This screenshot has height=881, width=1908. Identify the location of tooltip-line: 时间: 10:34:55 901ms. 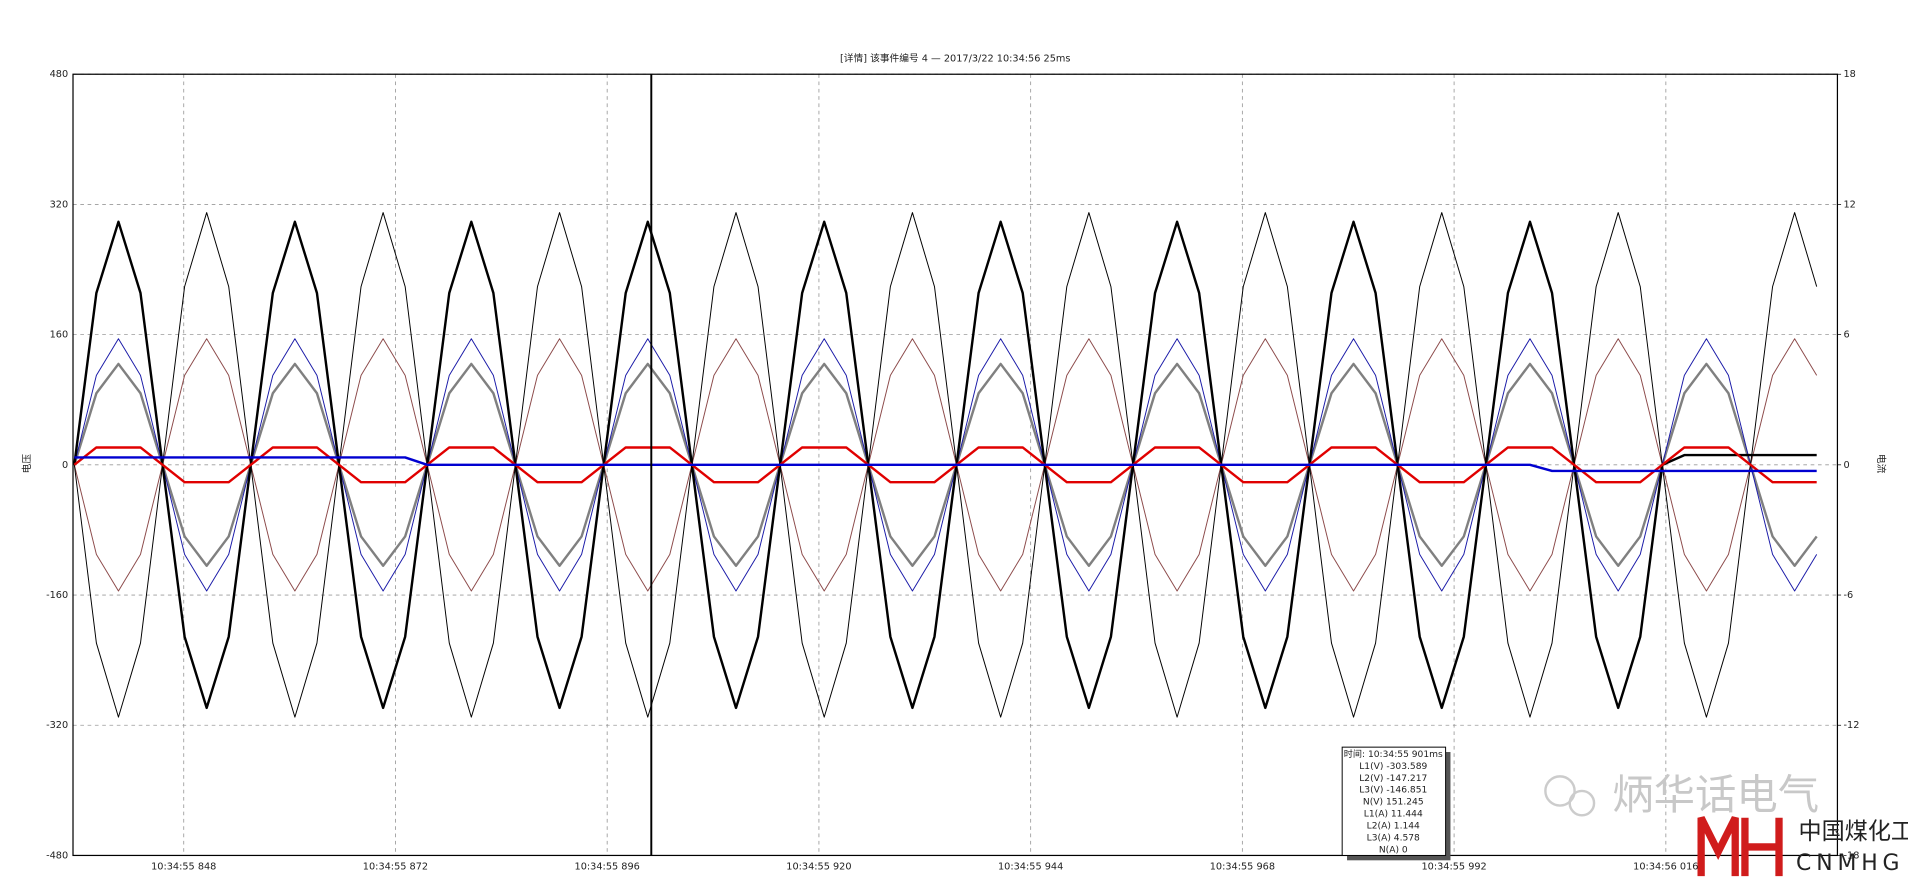
(1393, 754).